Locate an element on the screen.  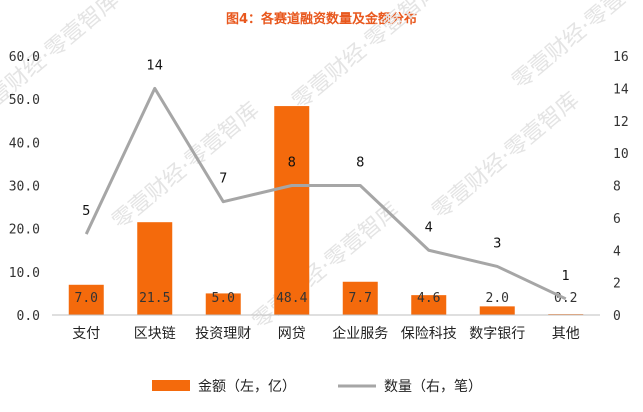
bar-data-label: 2.0 is located at coordinates (497, 298).